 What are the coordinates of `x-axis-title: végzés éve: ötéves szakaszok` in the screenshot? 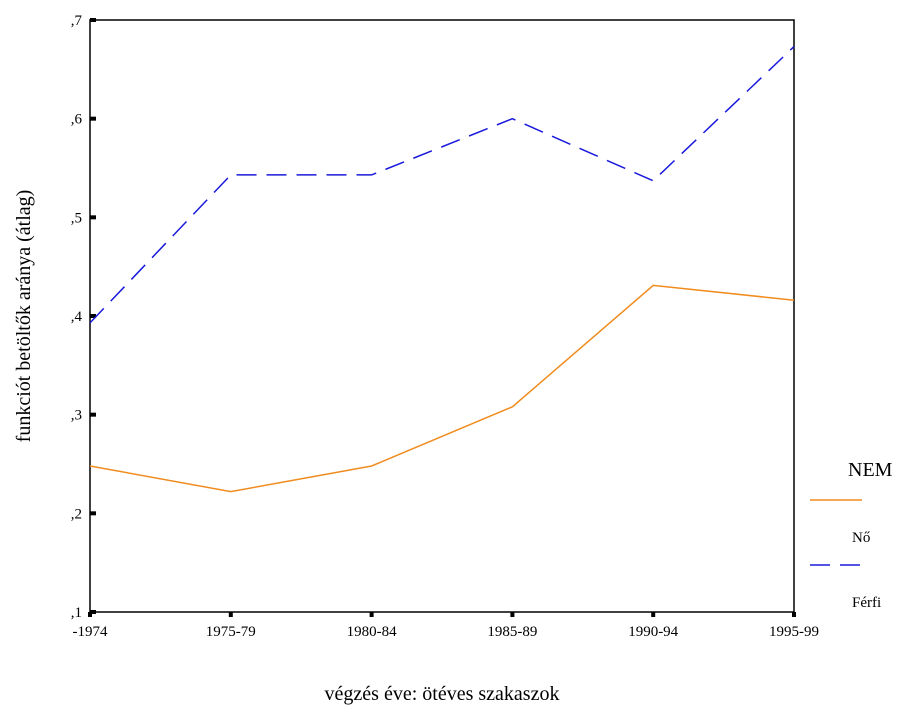 It's located at (442, 694).